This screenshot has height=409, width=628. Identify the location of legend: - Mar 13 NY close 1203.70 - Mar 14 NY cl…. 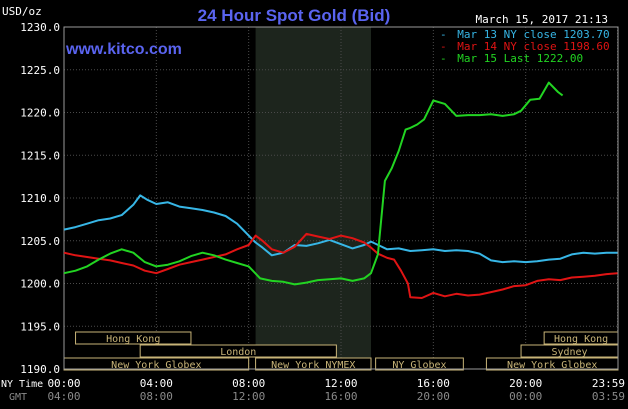
(525, 46).